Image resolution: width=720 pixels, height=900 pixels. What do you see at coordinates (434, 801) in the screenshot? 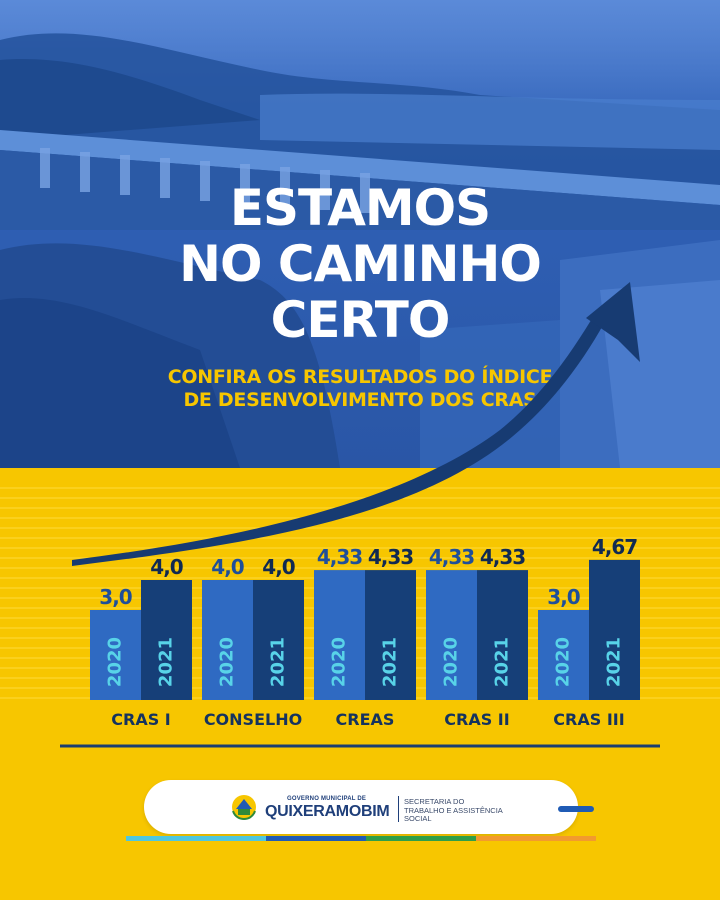
I see `secretaria-line-1: SECRETARIA DO` at bounding box center [434, 801].